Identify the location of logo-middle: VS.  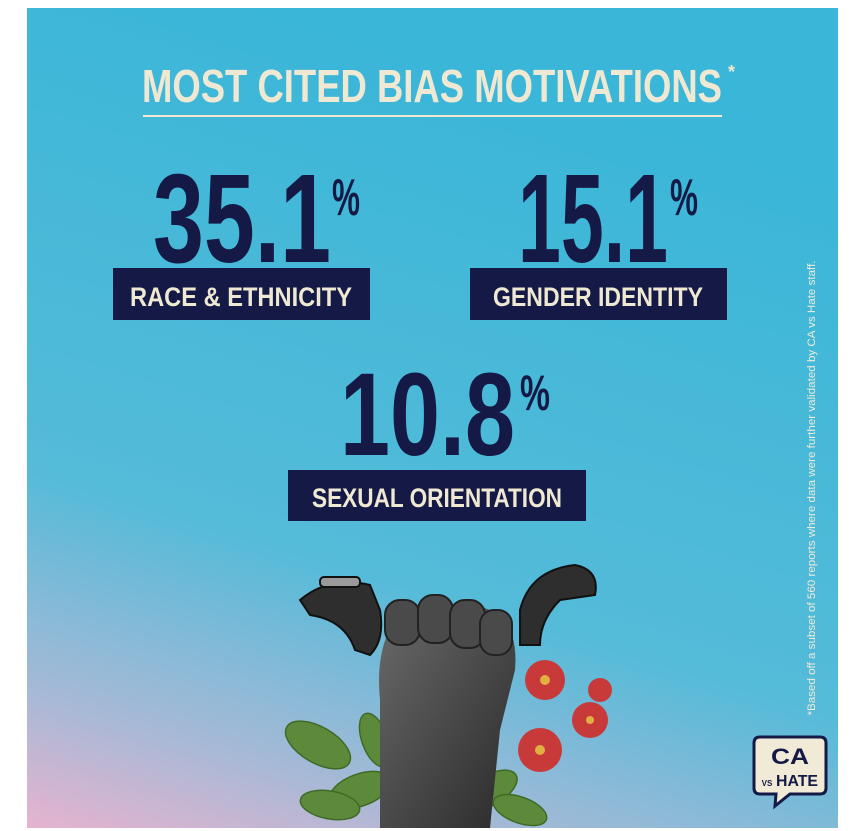
(767, 783).